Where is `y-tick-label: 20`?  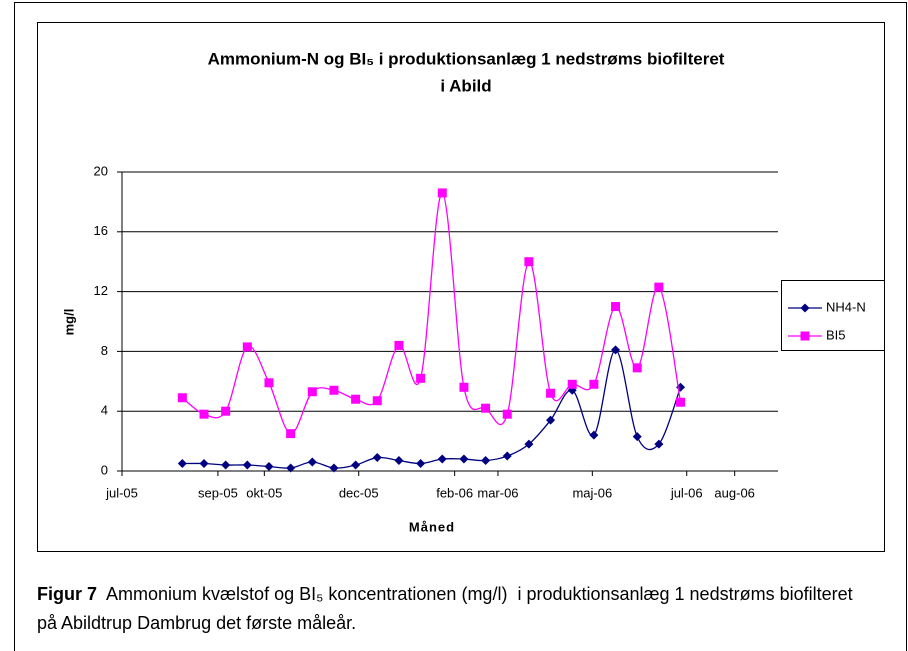 y-tick-label: 20 is located at coordinates (101, 170).